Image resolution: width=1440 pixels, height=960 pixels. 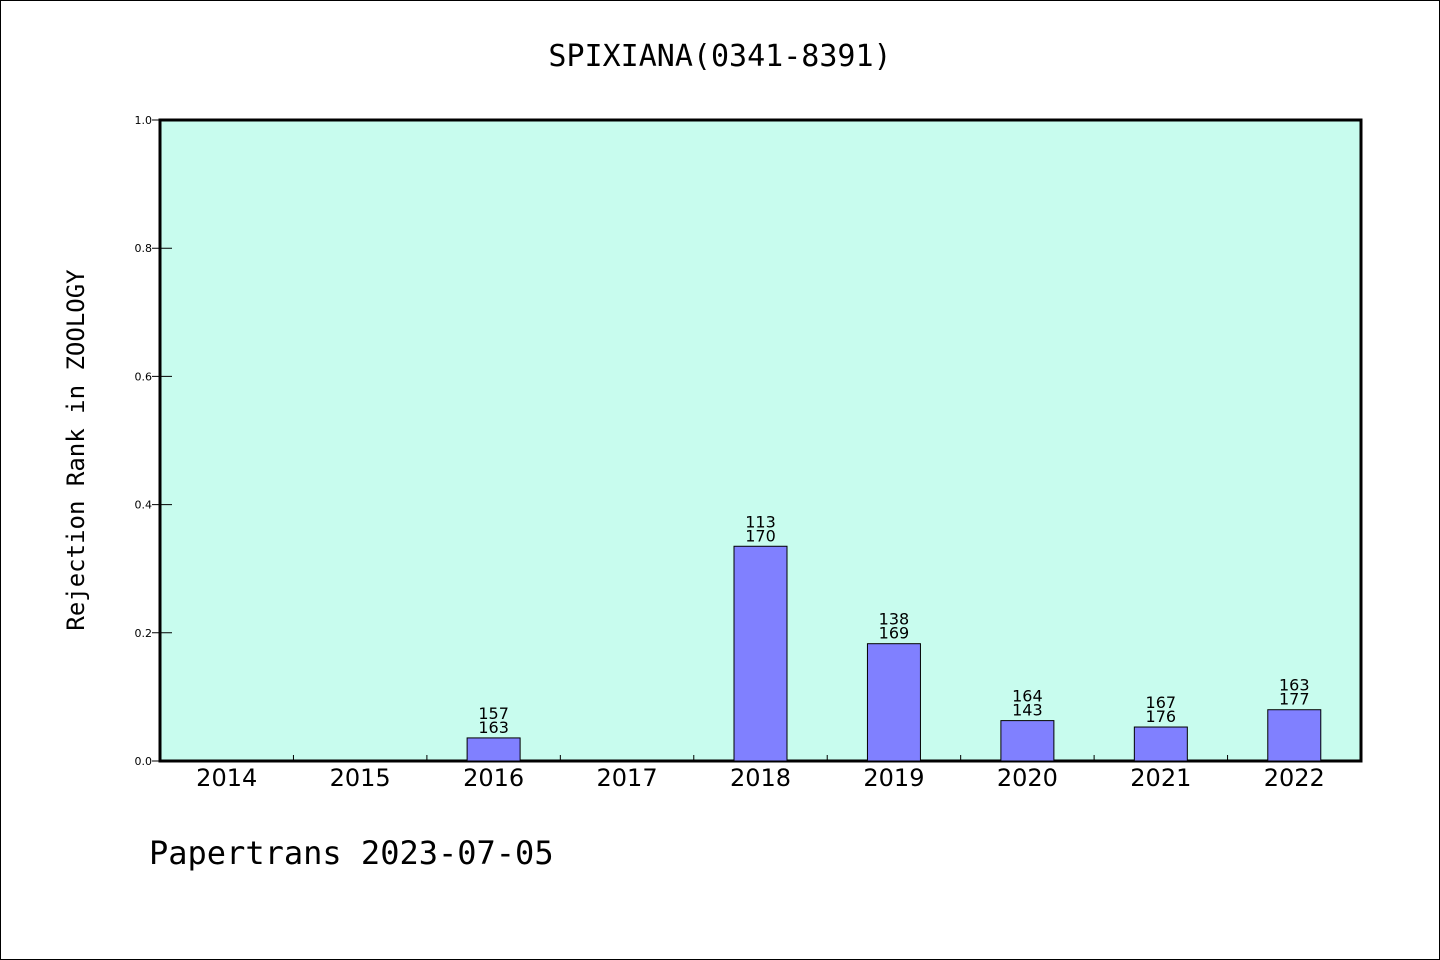 I want to click on x-tick-label: 2018, so click(x=760, y=778).